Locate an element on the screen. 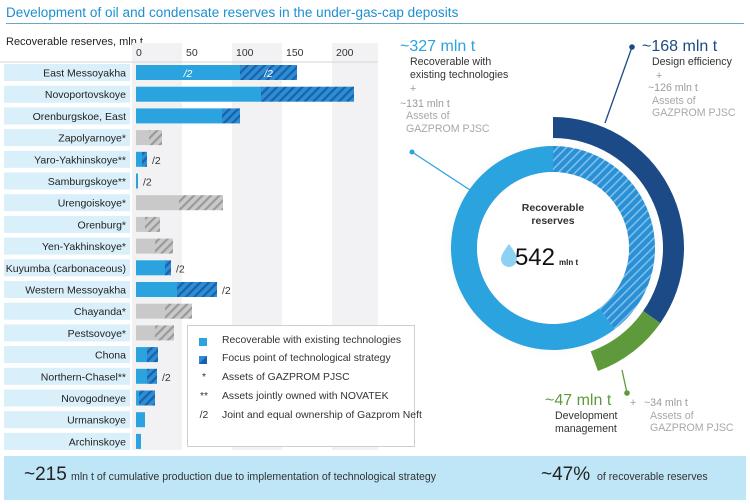 This screenshot has height=504, width=750. bar-row: Archinskoye is located at coordinates (72, 441).